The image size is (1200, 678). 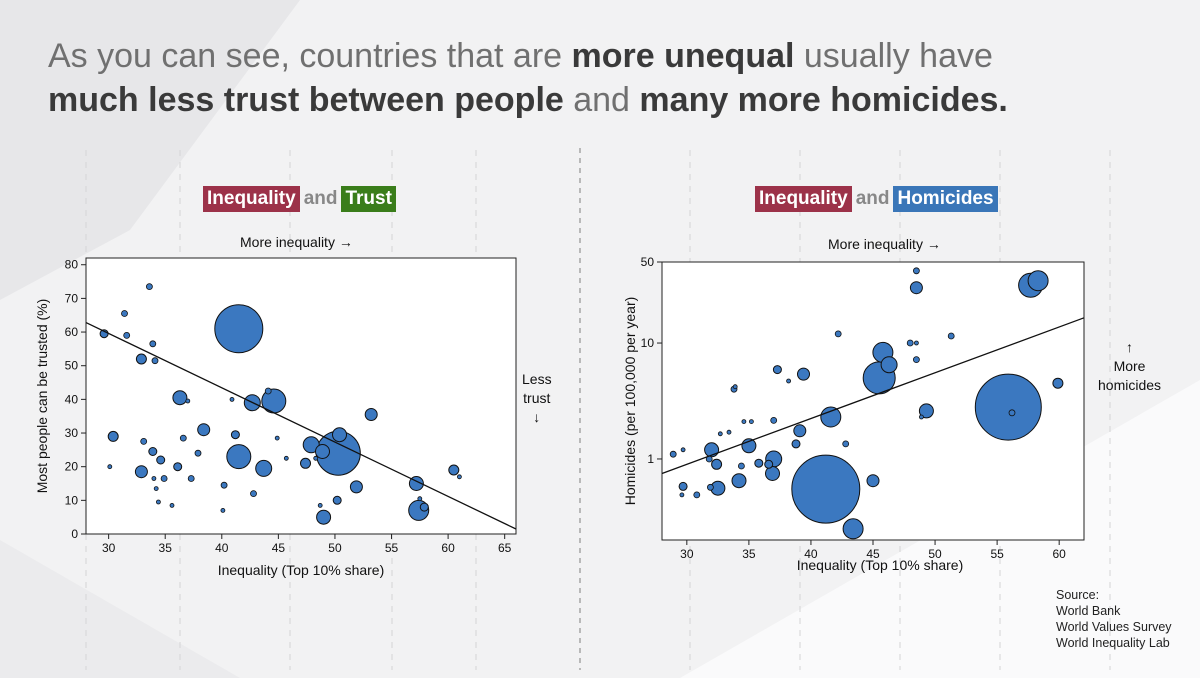 What do you see at coordinates (1130, 347) in the screenshot?
I see `up-arrow-icon: ↑` at bounding box center [1130, 347].